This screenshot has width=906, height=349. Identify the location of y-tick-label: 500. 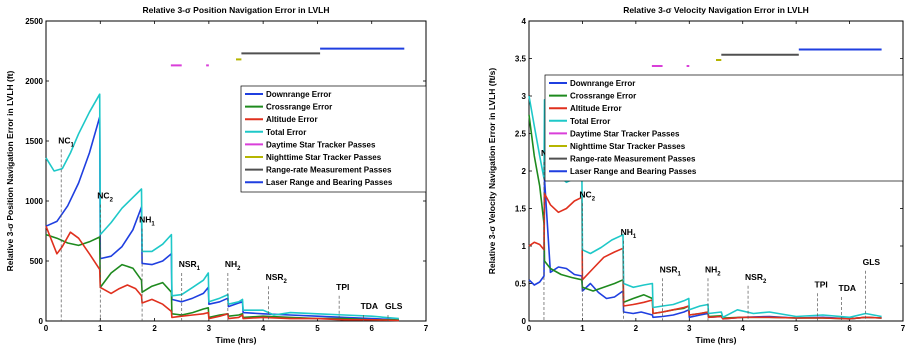
(37, 261).